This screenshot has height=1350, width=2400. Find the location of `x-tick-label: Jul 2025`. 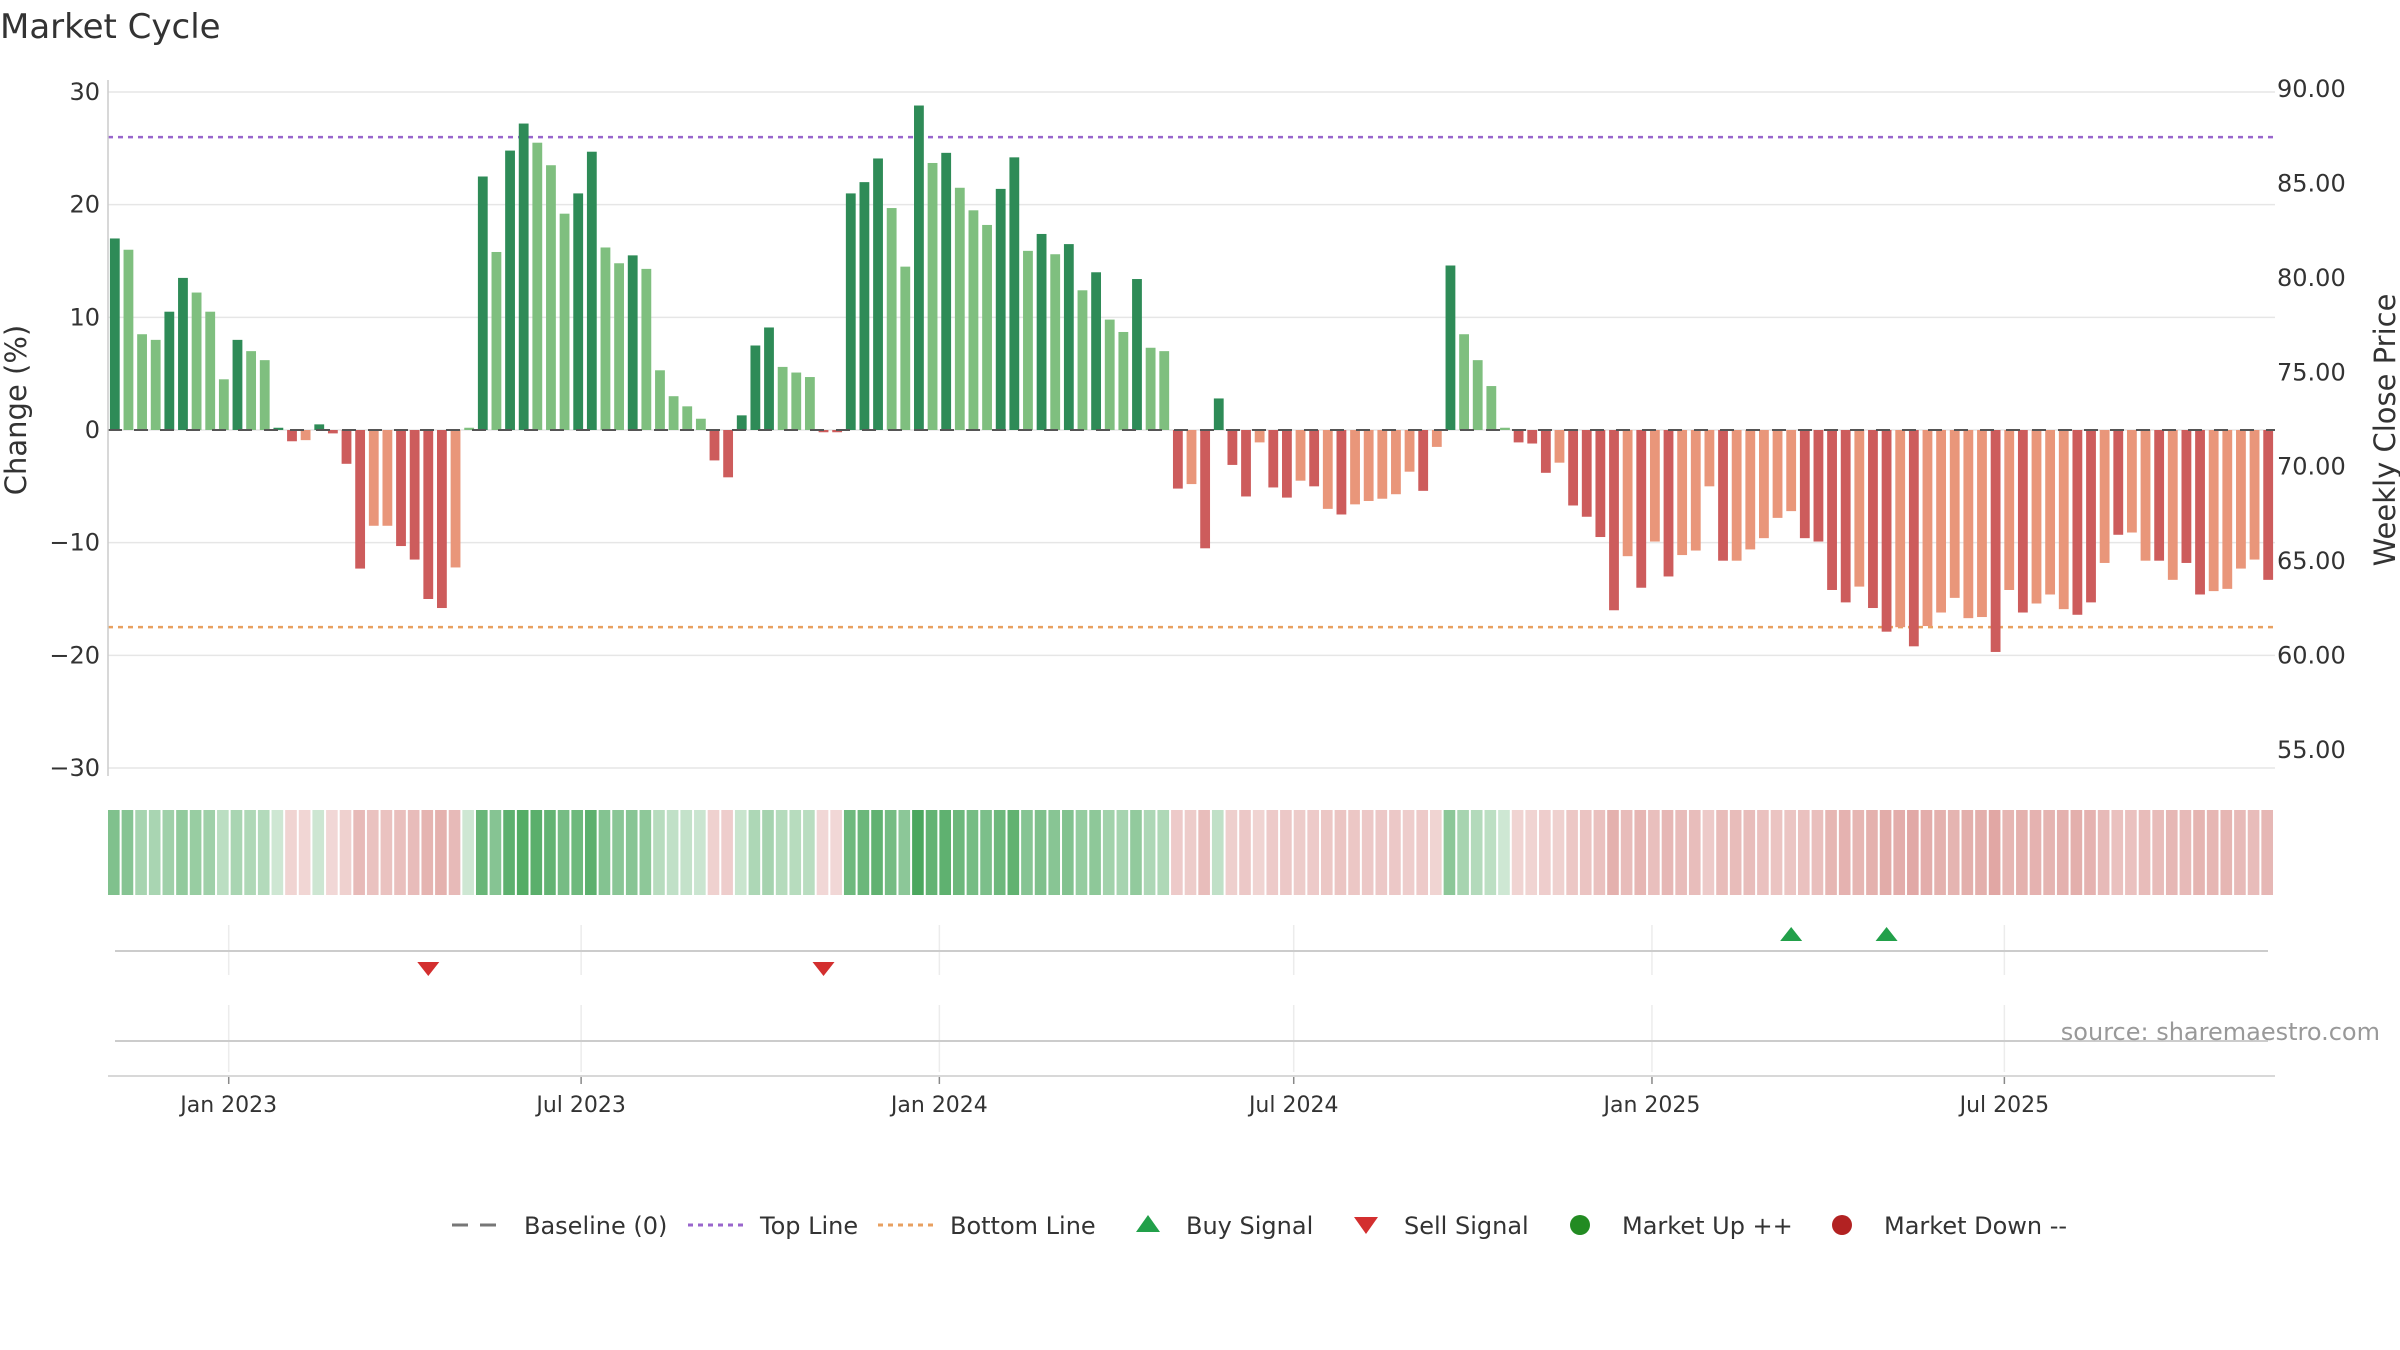

x-tick-label: Jul 2025 is located at coordinates (2004, 1105).